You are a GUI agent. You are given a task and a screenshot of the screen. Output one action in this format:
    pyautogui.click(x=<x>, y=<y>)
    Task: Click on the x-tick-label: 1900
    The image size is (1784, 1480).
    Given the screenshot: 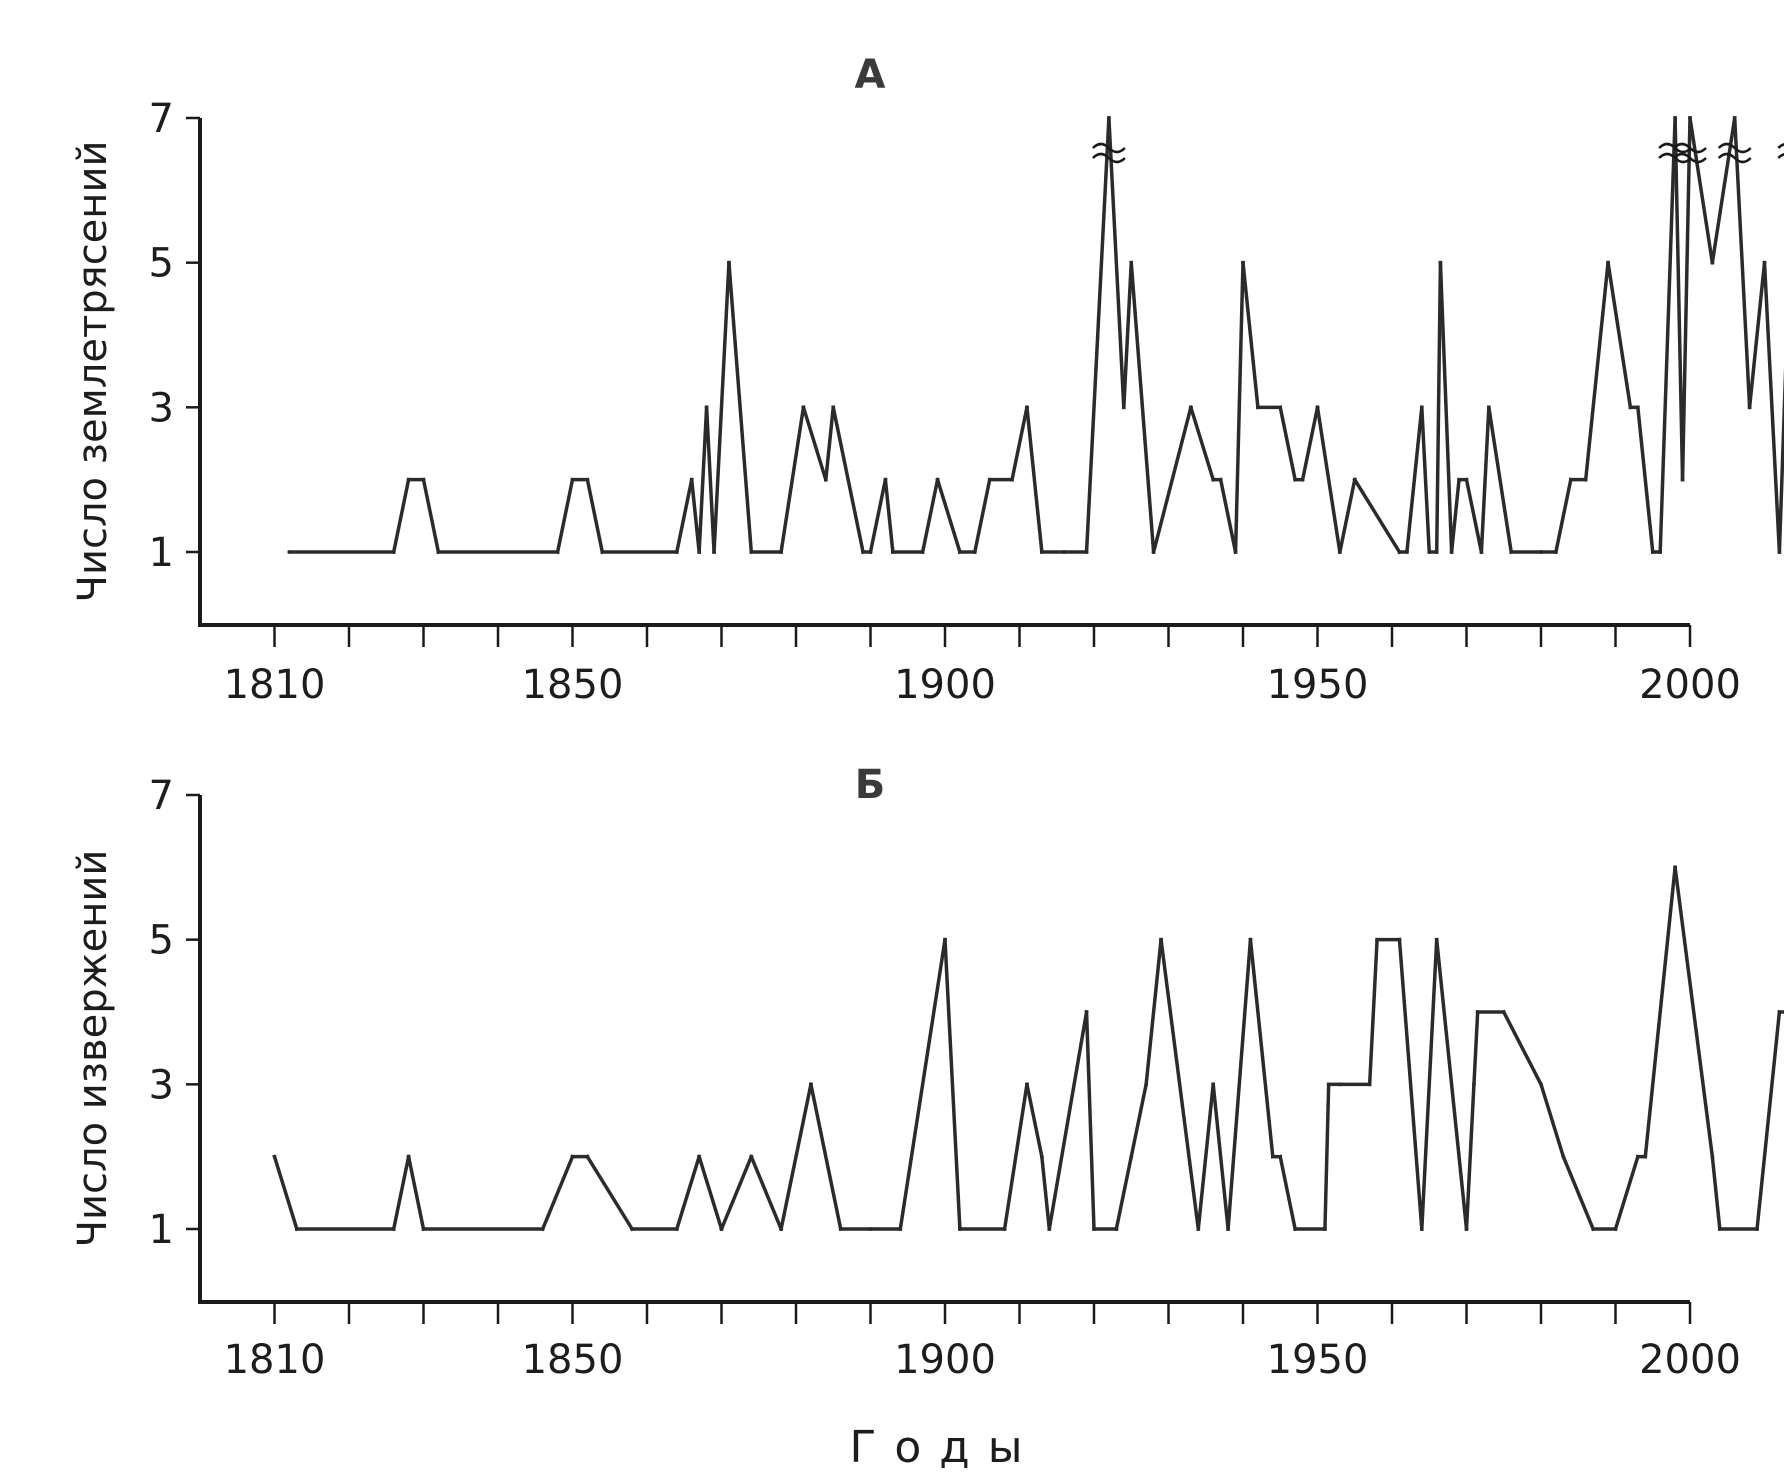 What is the action you would take?
    pyautogui.click(x=945, y=1360)
    